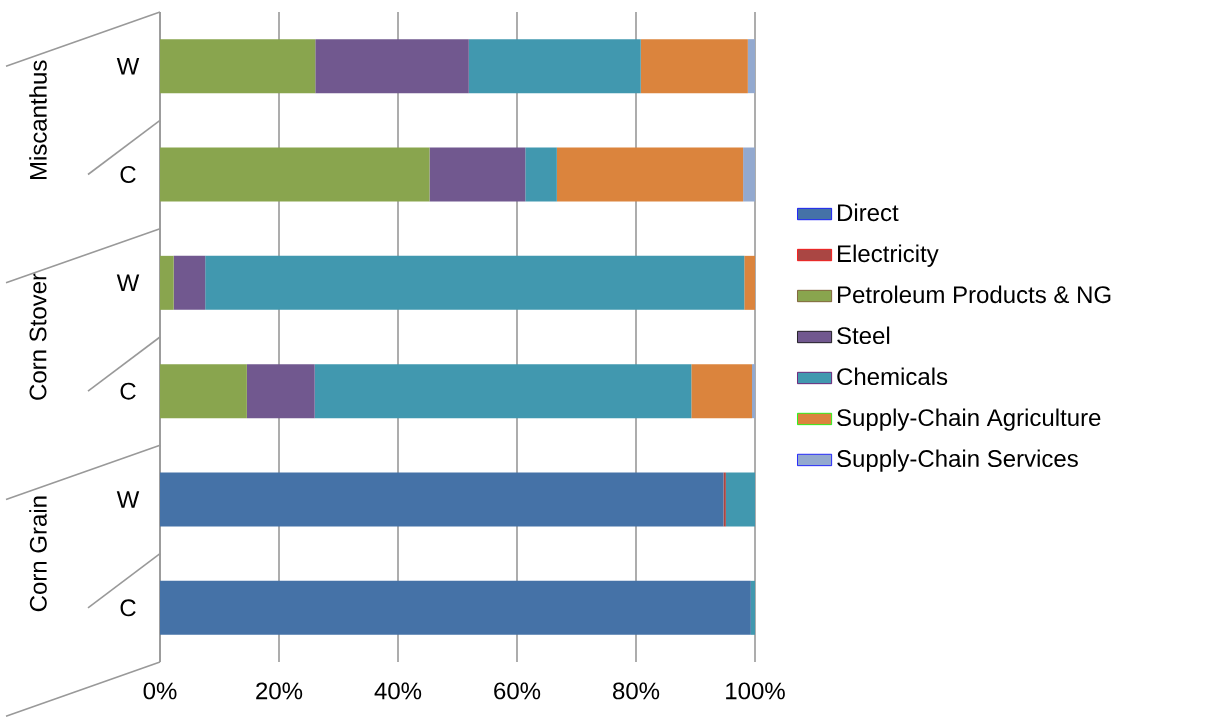 The image size is (1212, 726). I want to click on x-tick-label: 20%, so click(279, 691).